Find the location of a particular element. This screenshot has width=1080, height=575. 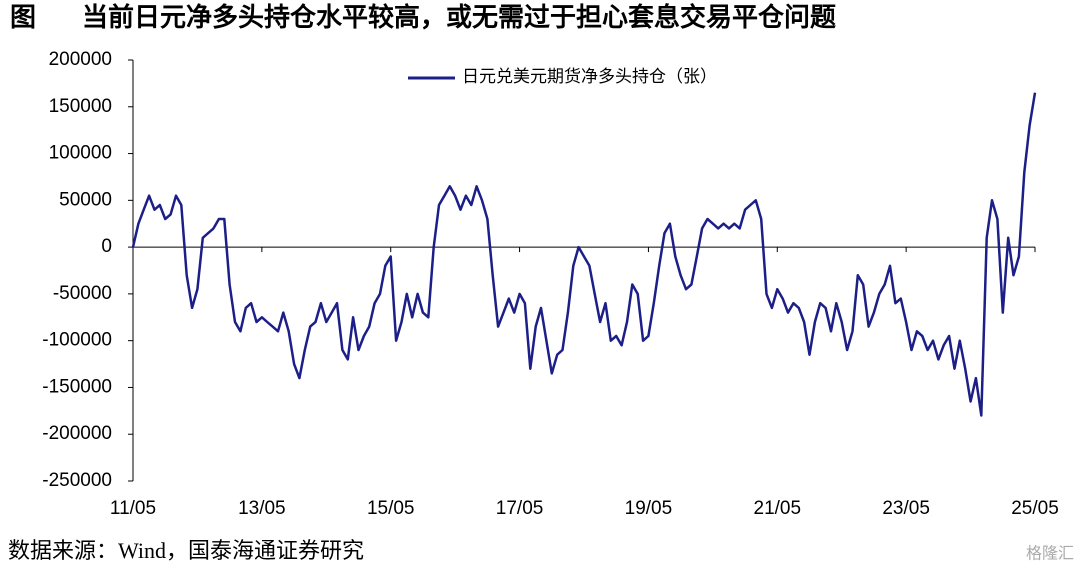

x-tick-label: 21/05 is located at coordinates (778, 508).